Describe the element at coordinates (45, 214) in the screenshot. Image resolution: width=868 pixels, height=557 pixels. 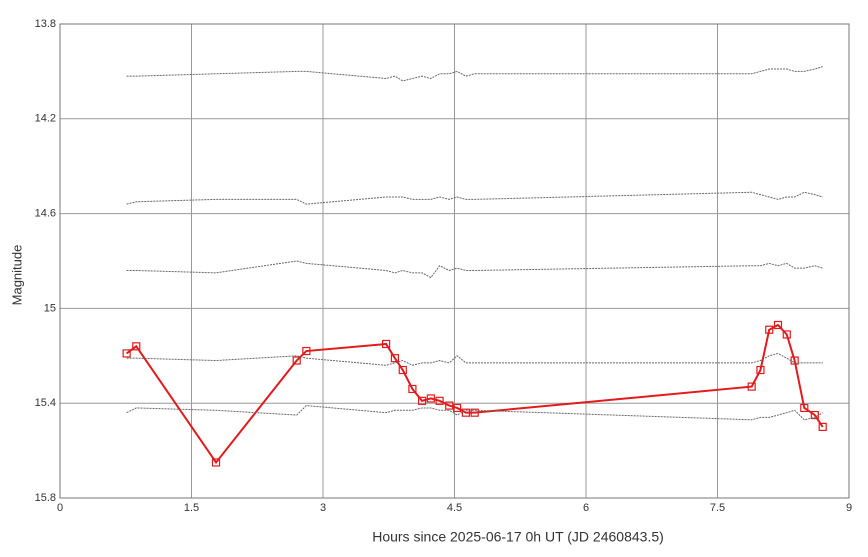
I see `y-tick-label: 14.6` at that location.